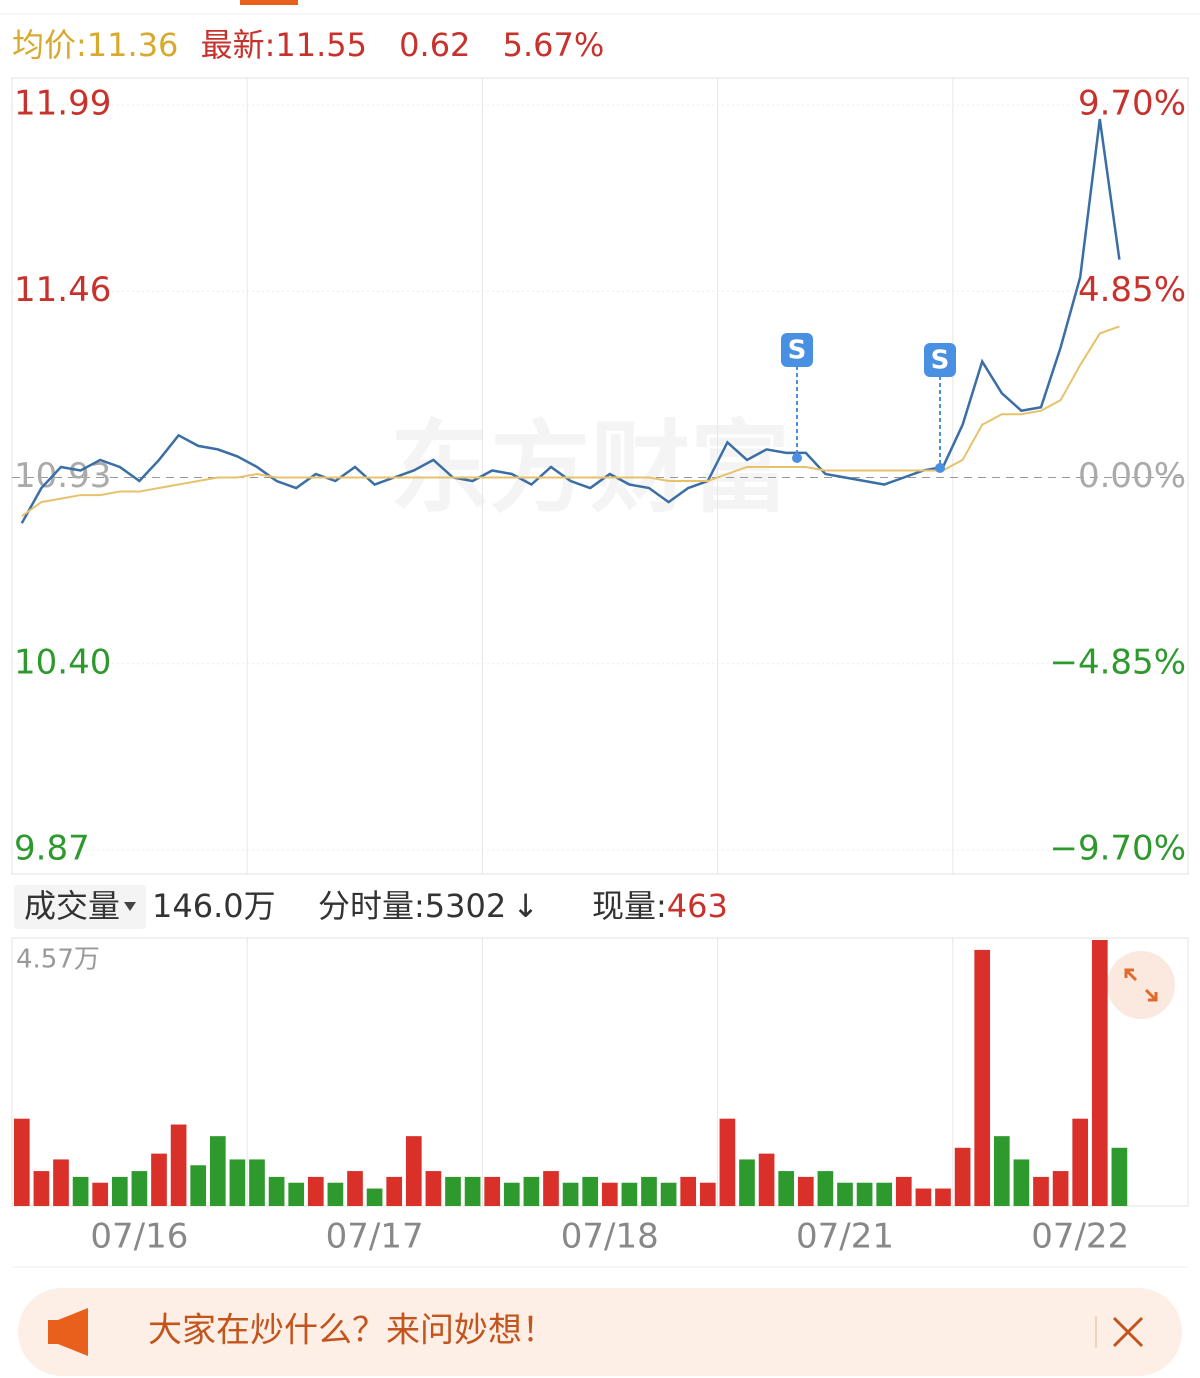 The image size is (1200, 1378). Describe the element at coordinates (321, 45) in the screenshot. I see `latest: 11.55` at that location.